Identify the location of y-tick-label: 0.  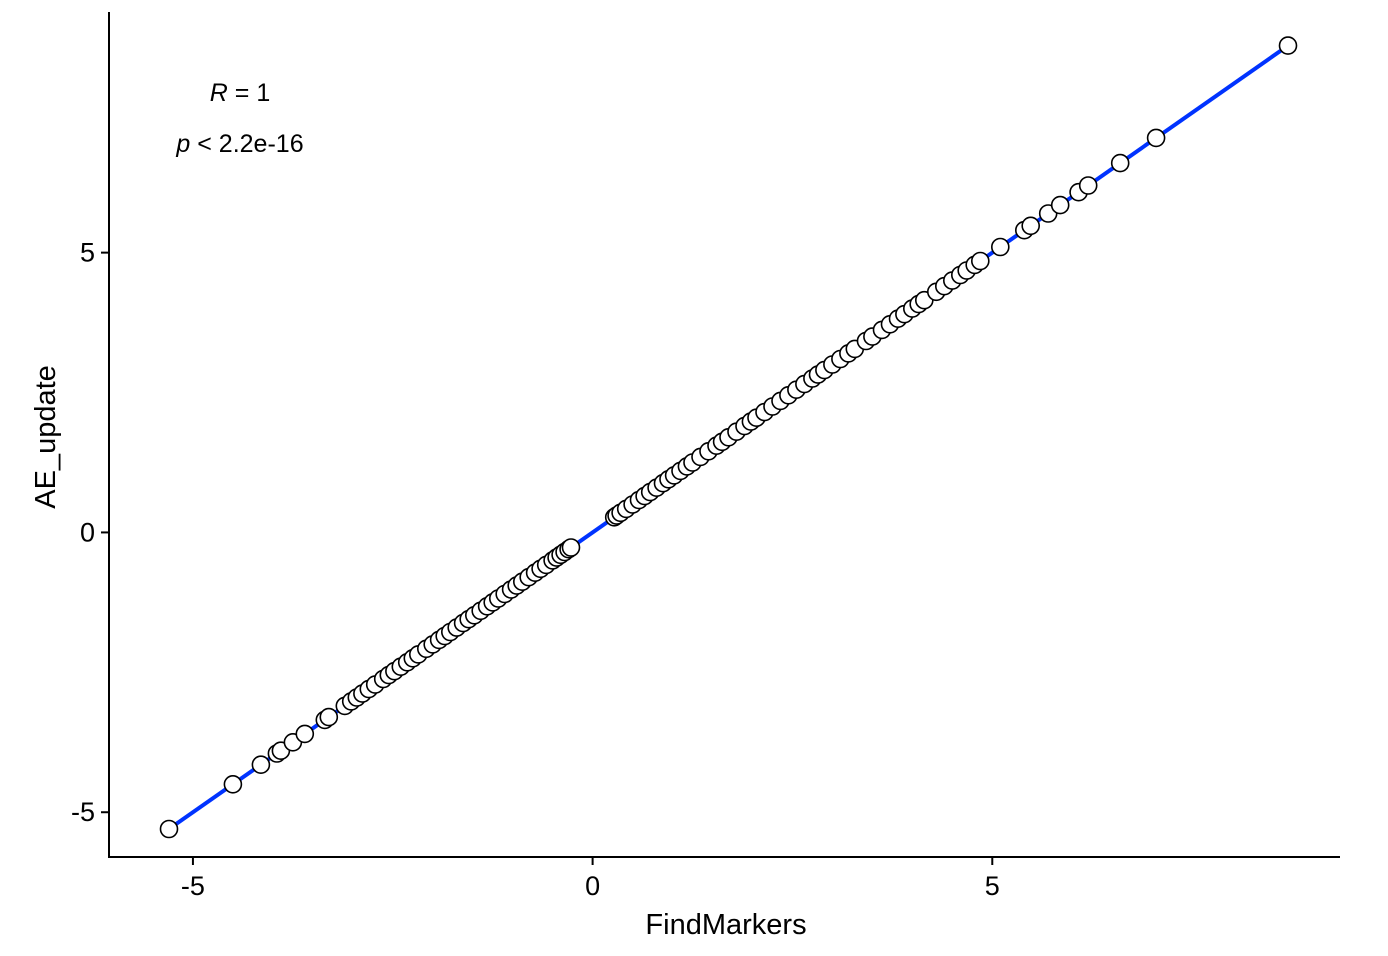
(87, 532).